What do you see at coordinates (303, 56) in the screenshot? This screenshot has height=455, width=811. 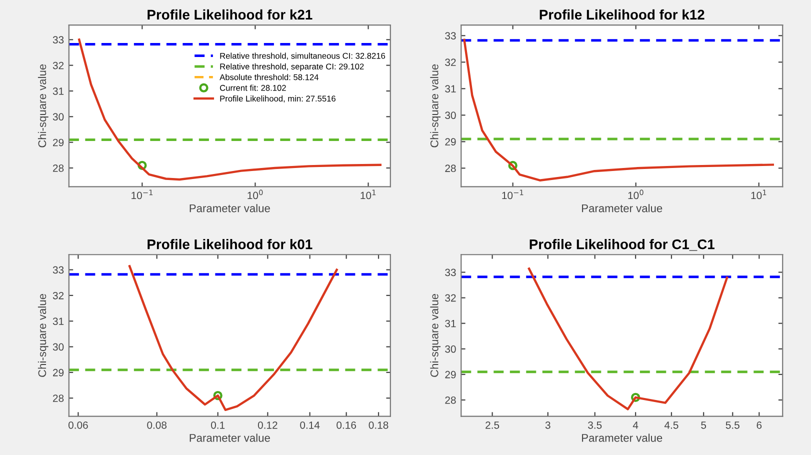 I see `legend-label: Relative threshold, simultaneous CI: 32.8216` at bounding box center [303, 56].